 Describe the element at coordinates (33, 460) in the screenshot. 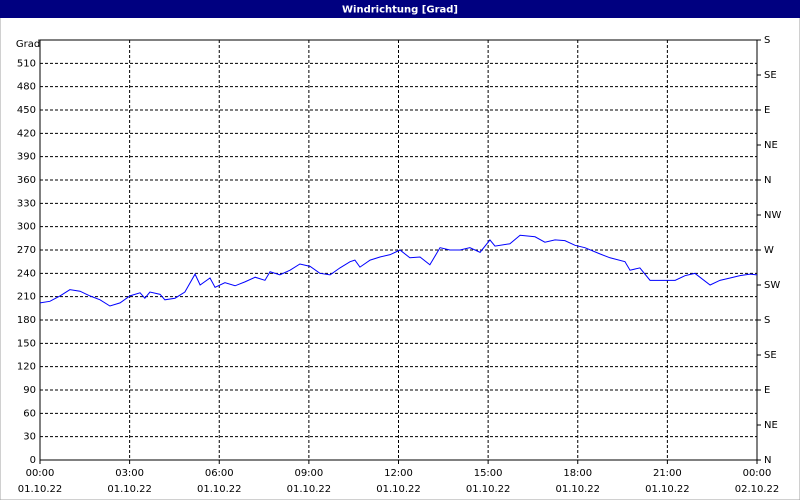

I see `y-tick-label: 0` at that location.